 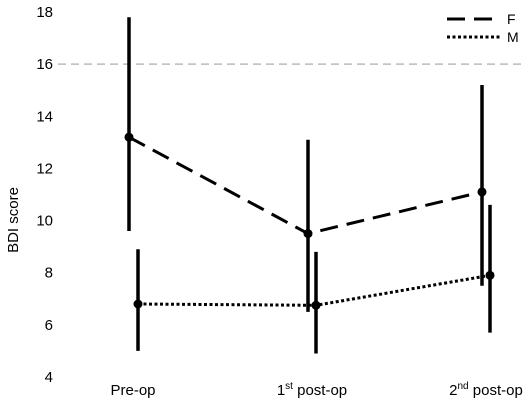 I want to click on x-tick-base: 1, so click(x=281, y=390).